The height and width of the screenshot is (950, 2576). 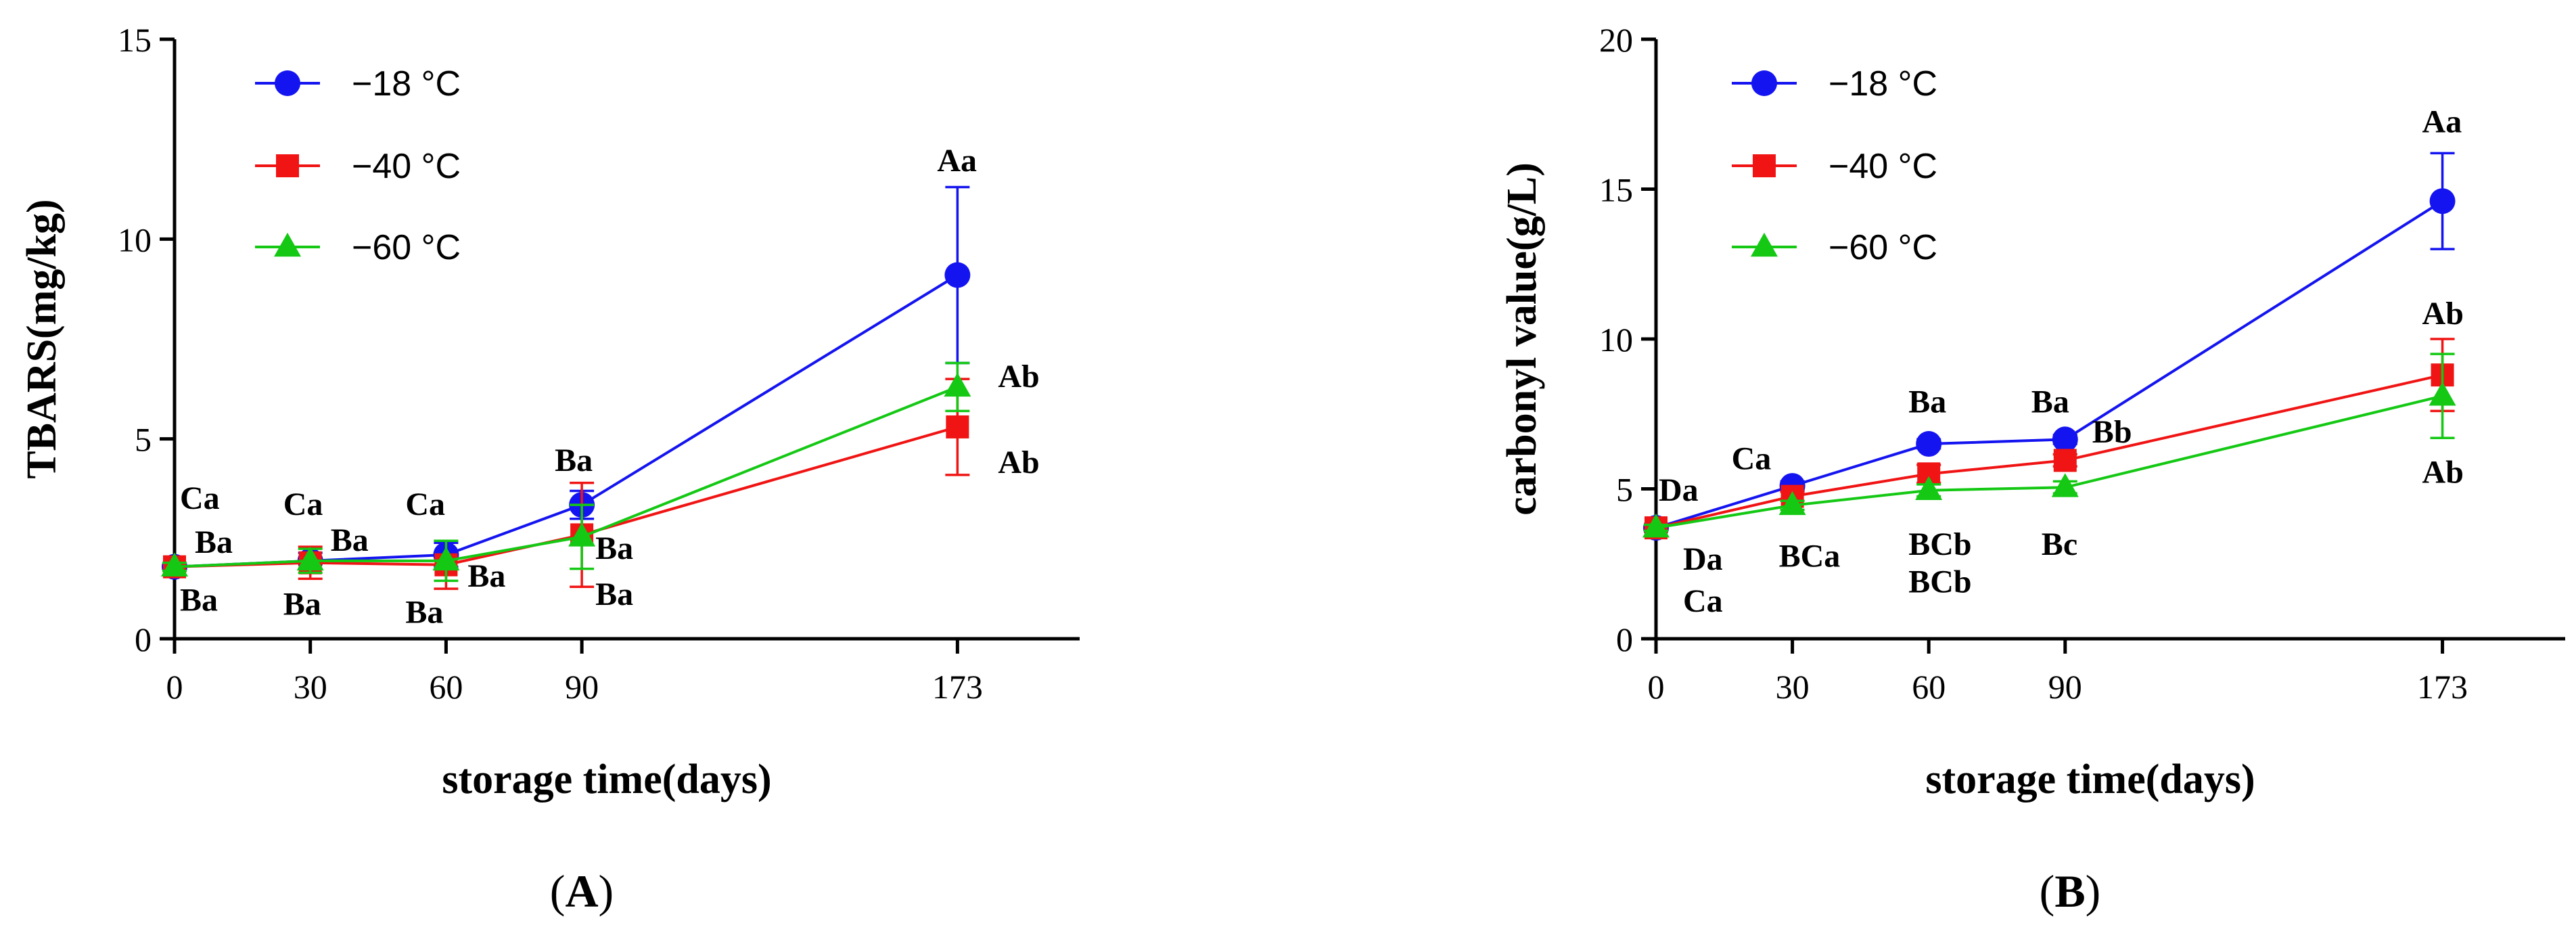 I want to click on panel-label: (B), so click(x=2070, y=891).